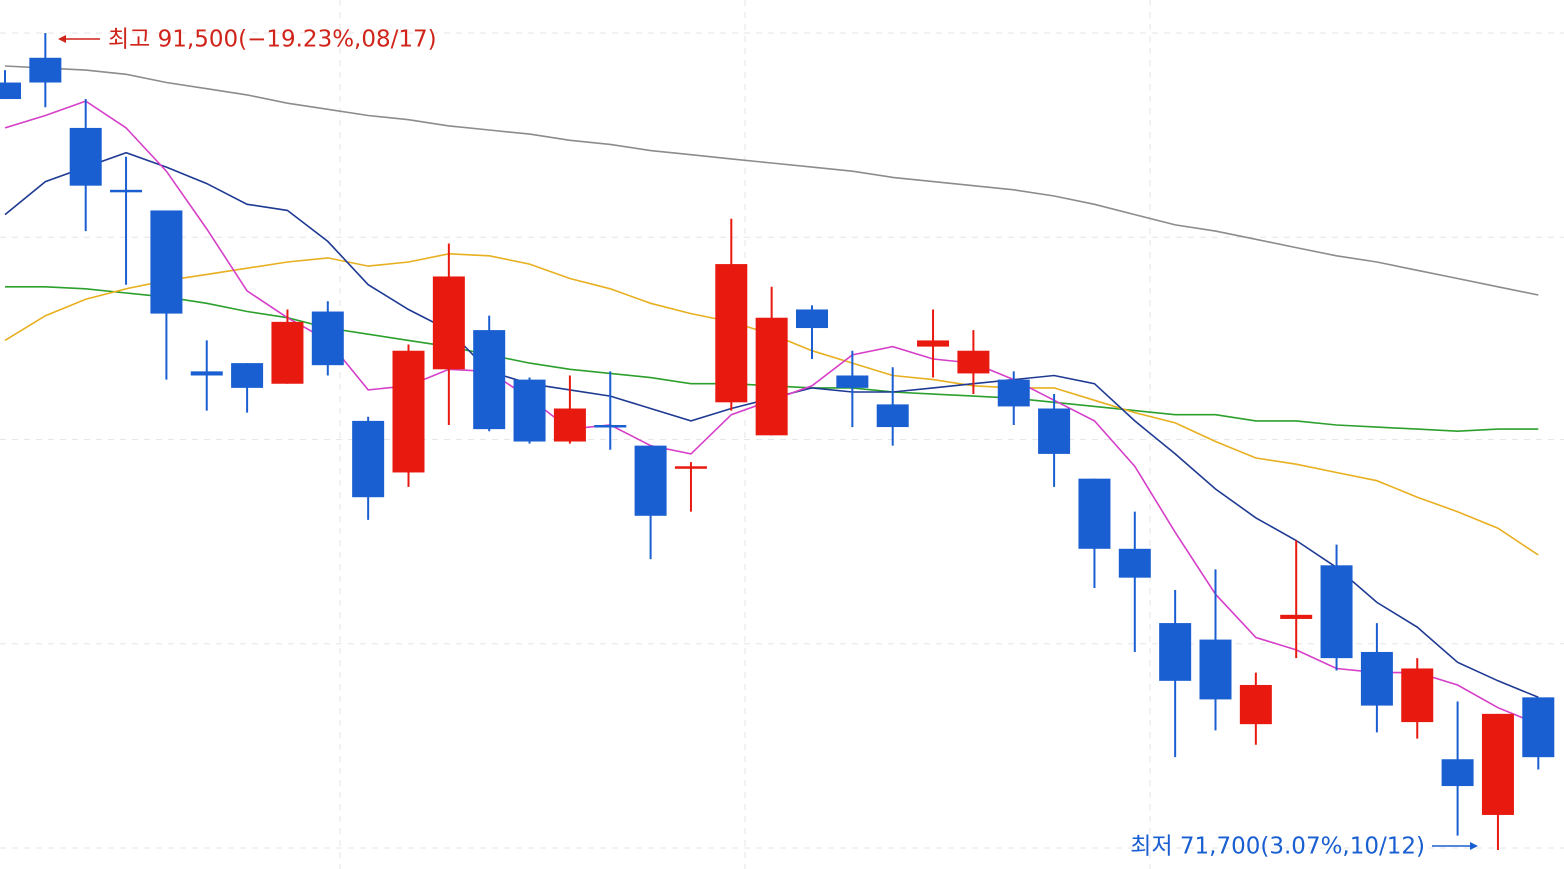 This screenshot has width=1564, height=869. I want to click on high-annotation: 최고 91,500(−19.23%,08/17), so click(247, 40).